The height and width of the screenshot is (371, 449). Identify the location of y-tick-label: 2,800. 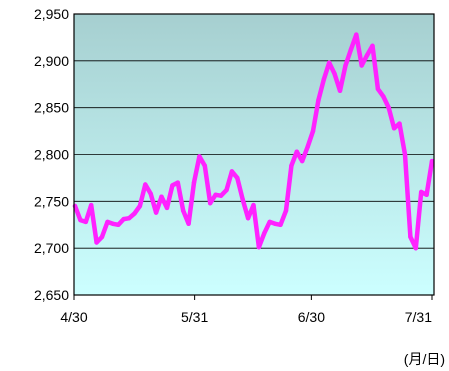
(51, 155).